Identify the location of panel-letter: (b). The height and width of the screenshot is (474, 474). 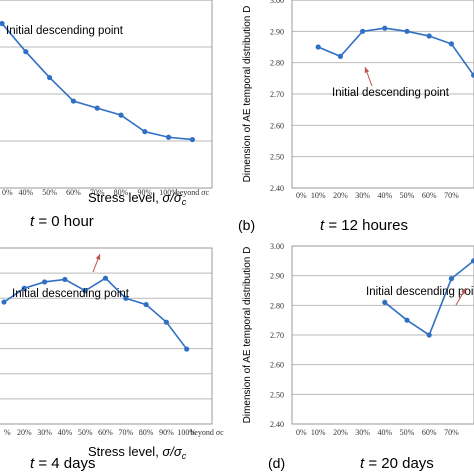
(246, 225).